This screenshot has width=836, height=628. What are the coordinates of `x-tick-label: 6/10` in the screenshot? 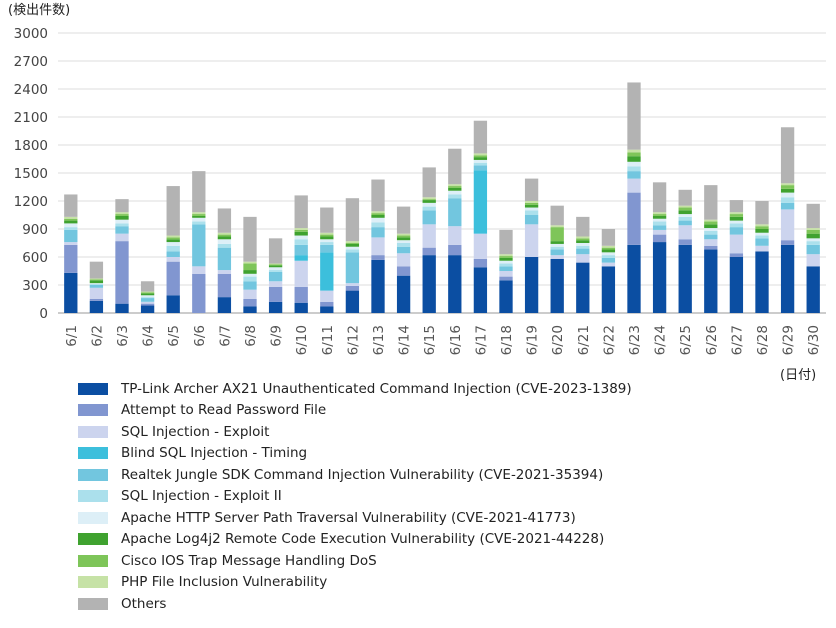 It's located at (302, 340).